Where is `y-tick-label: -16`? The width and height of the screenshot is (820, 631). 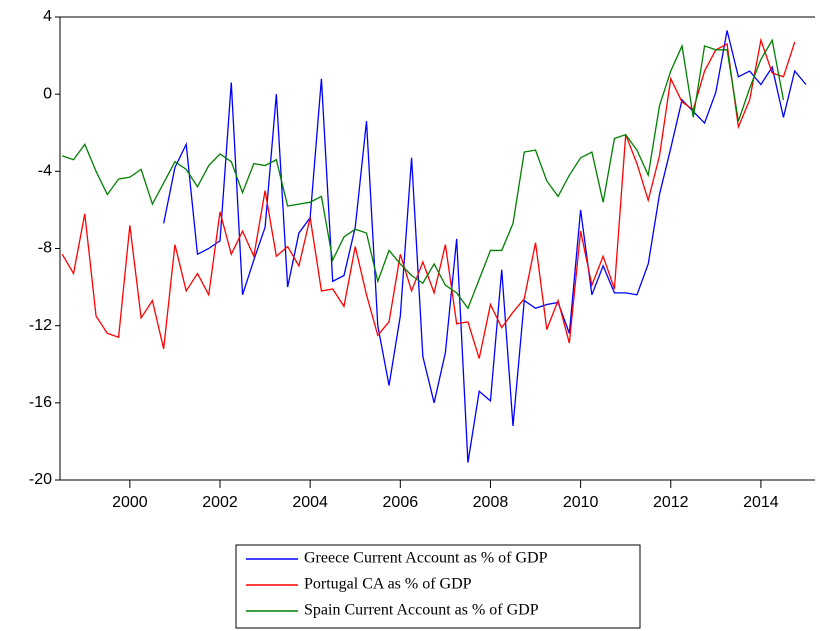
y-tick-label: -16 is located at coordinates (40, 402).